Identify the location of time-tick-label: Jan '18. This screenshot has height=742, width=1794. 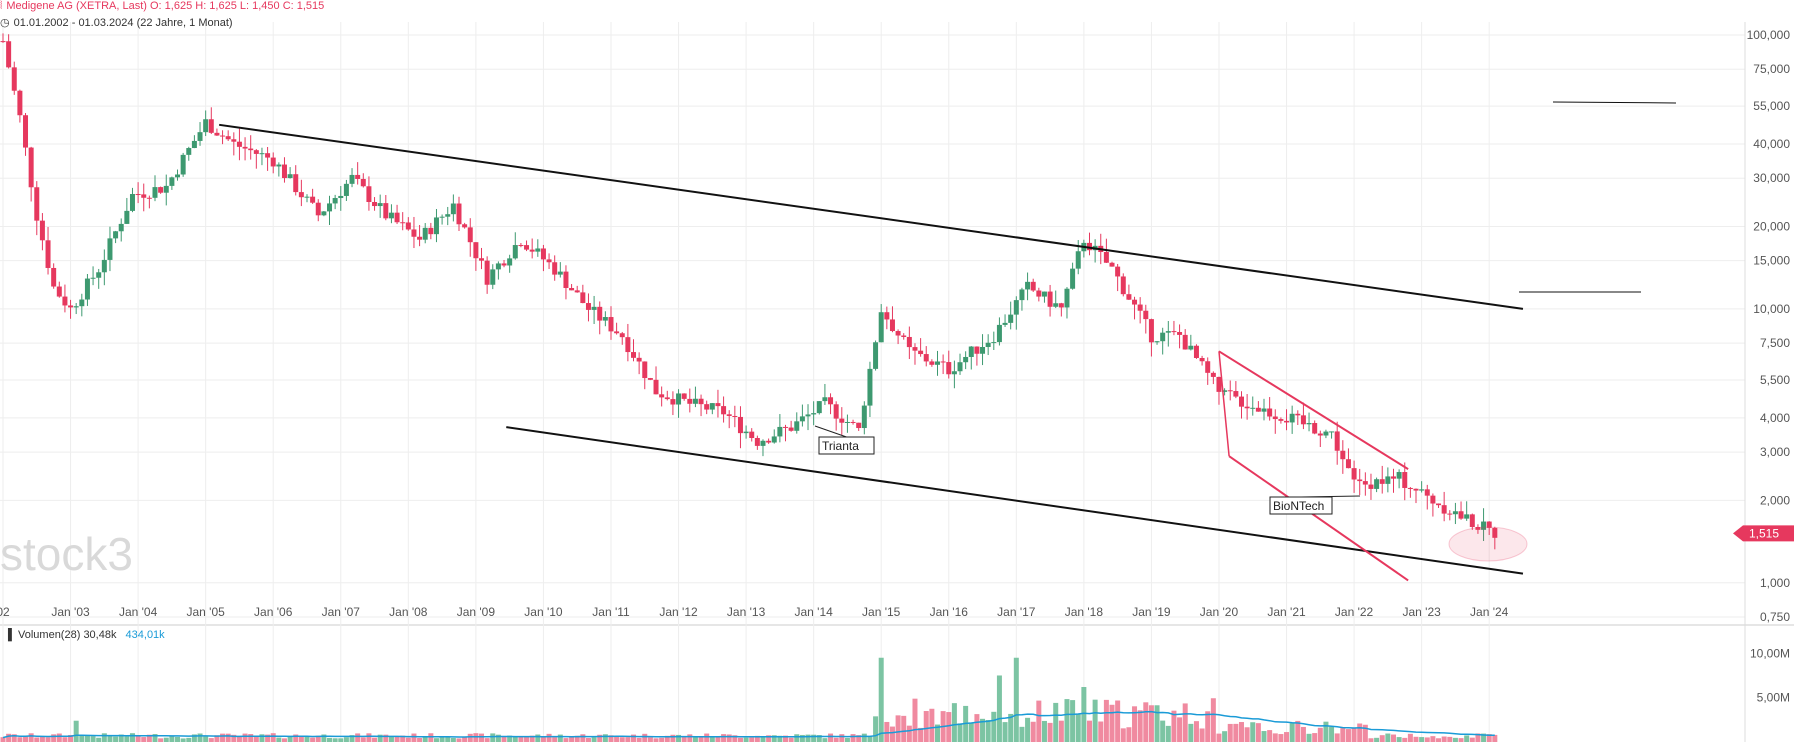
(1084, 612).